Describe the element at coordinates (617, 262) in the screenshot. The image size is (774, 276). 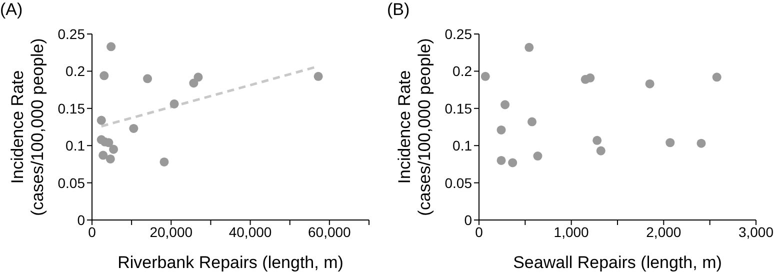
I see `x-axis-title: Seawall Repairs (length, m)` at that location.